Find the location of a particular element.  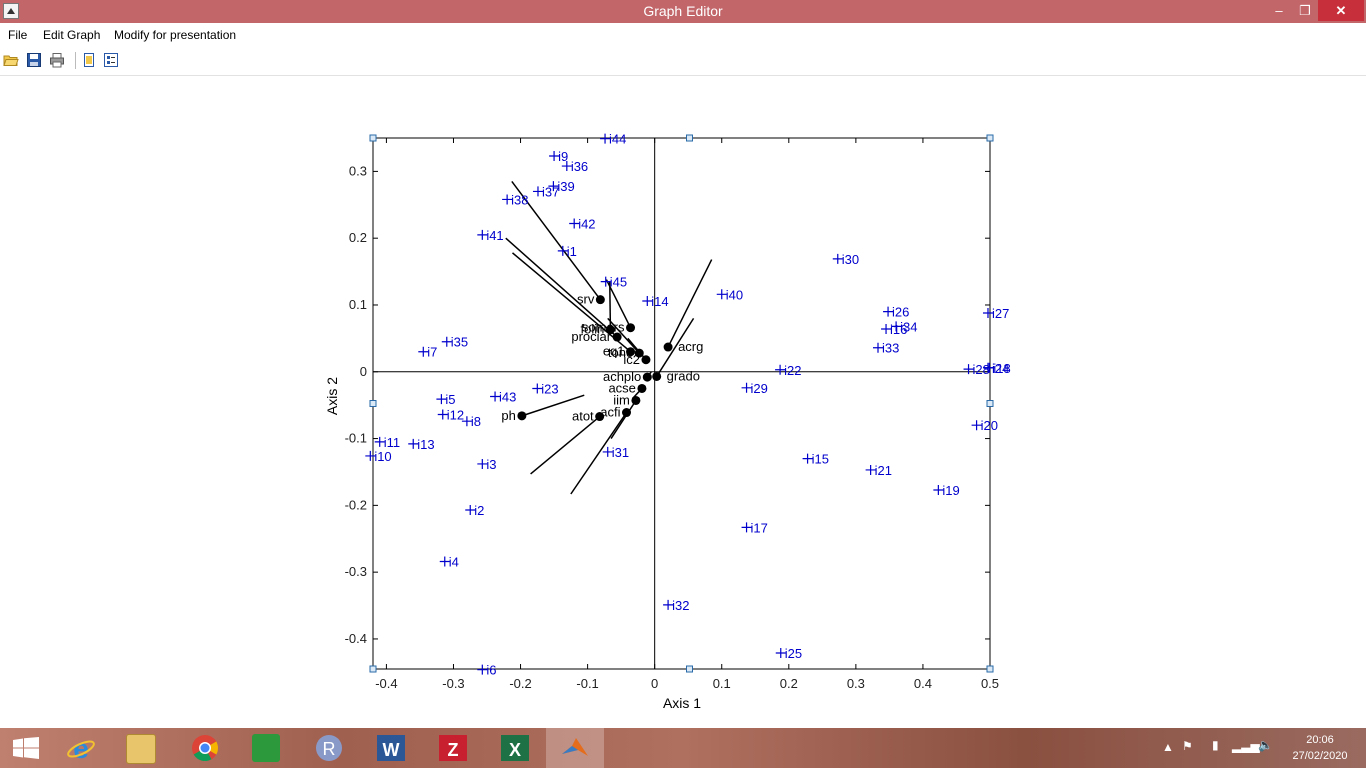

individual-label: i35 is located at coordinates (459, 342).